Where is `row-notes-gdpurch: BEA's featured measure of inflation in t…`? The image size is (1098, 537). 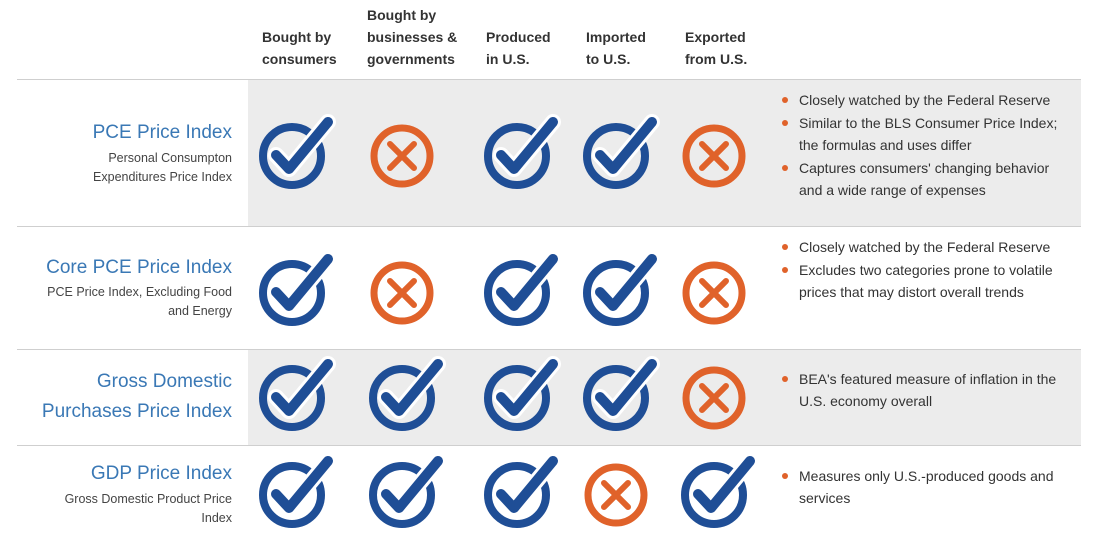 row-notes-gdpurch: BEA's featured measure of inflation in t… is located at coordinates (927, 390).